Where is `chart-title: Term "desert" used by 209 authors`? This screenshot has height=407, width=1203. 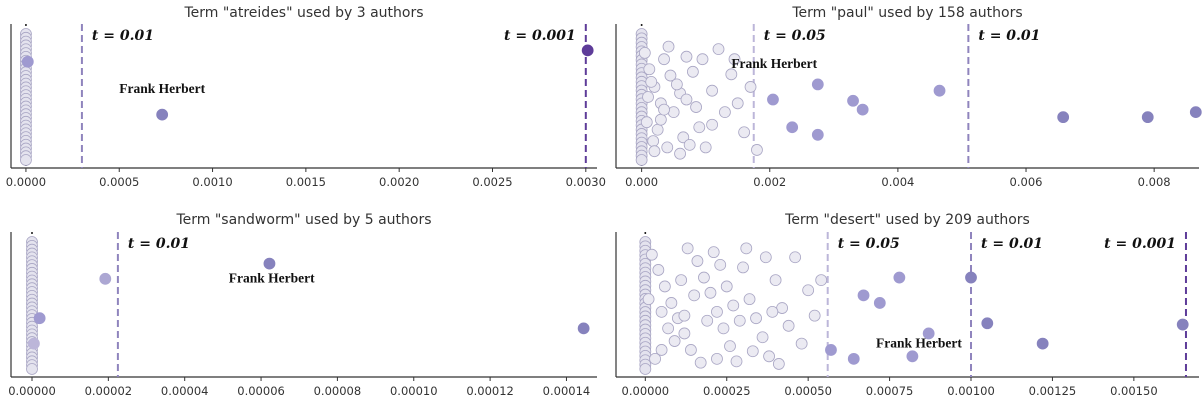 chart-title: Term "desert" used by 209 authors is located at coordinates (907, 220).